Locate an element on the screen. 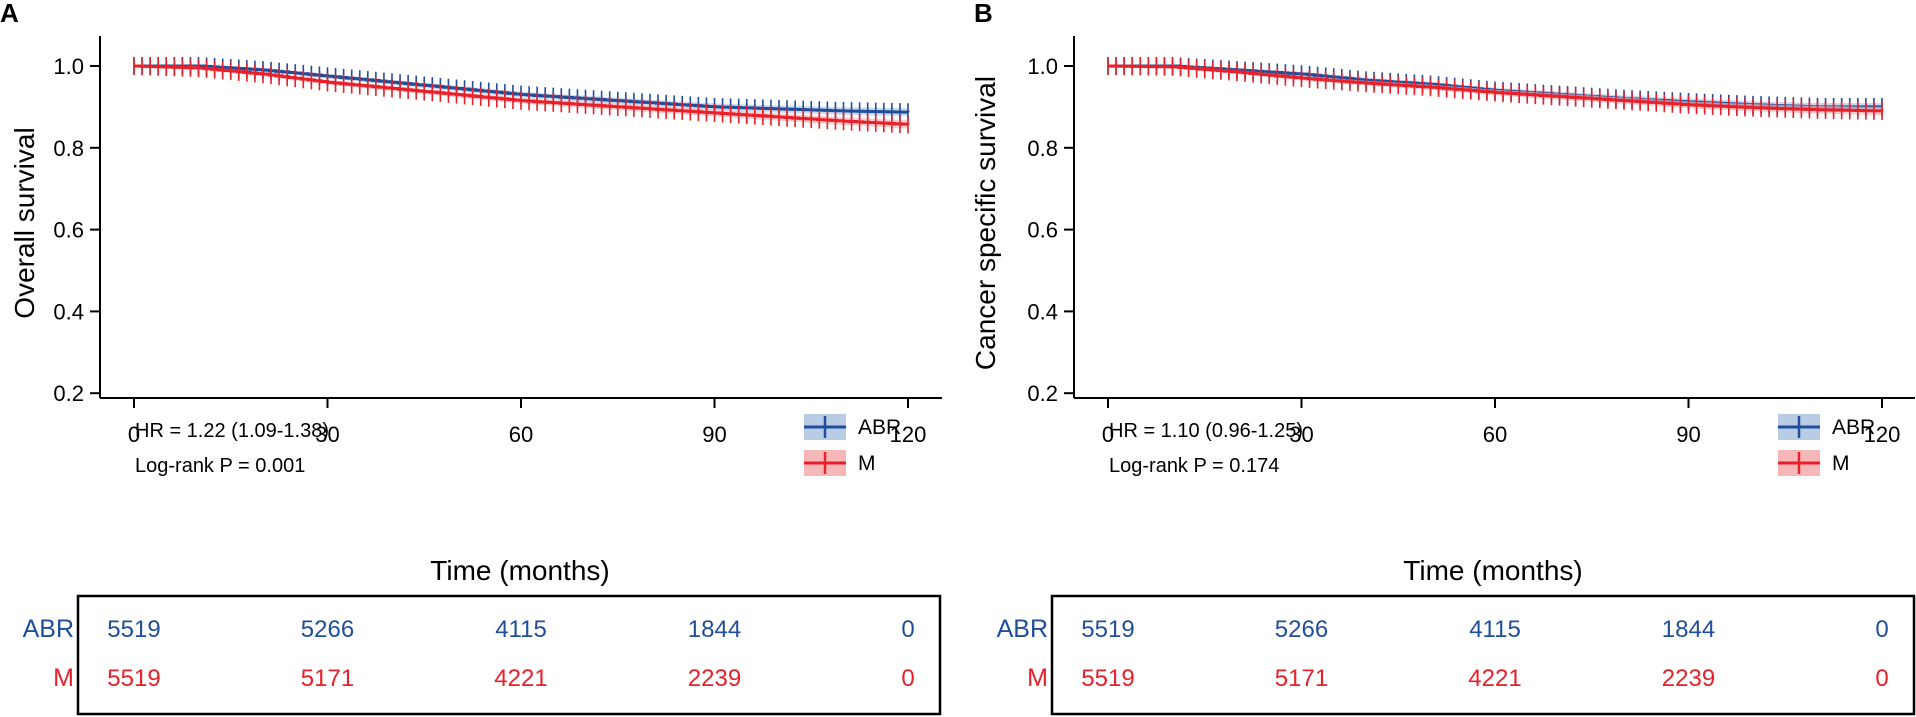  y-axis-label: Cancer specific survival is located at coordinates (985, 223).